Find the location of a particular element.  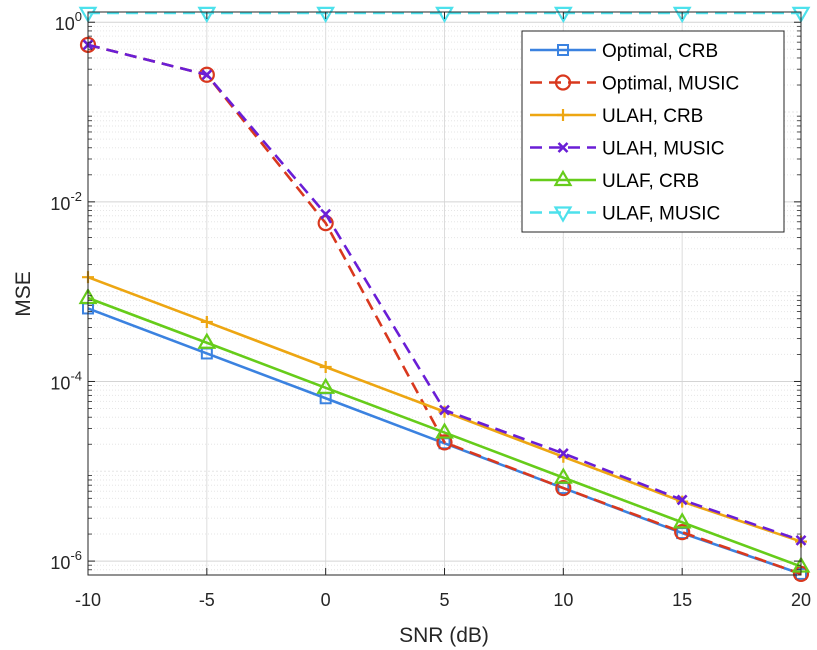

x-tick-label: 20 is located at coordinates (801, 600).